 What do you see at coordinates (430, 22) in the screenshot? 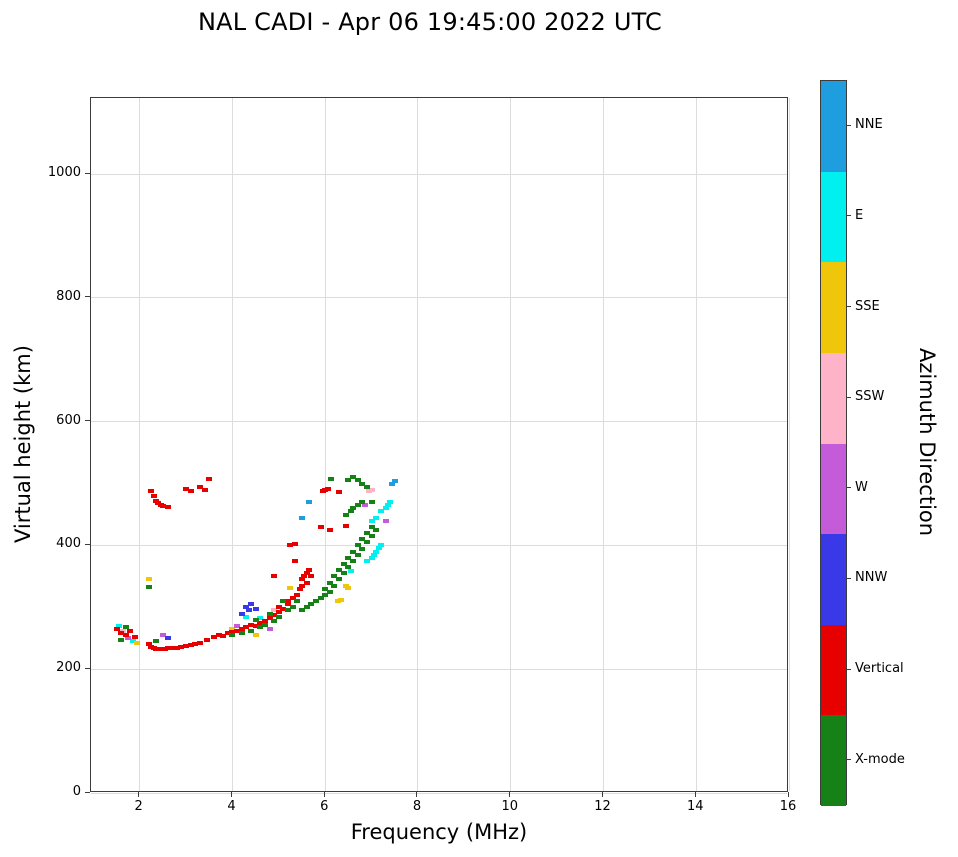
I see `chart-title: NAL CADI - Apr 06 19:45:00 2022 UTC` at bounding box center [430, 22].